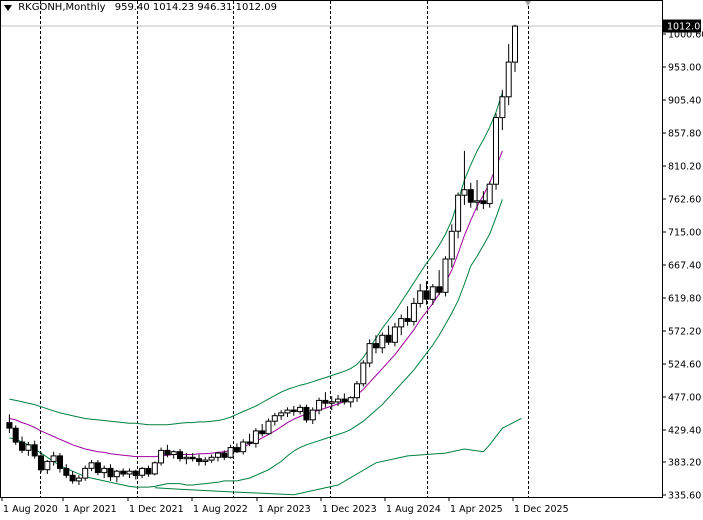 The width and height of the screenshot is (703, 520). I want to click on y-tick-label: 524.60, so click(684, 364).